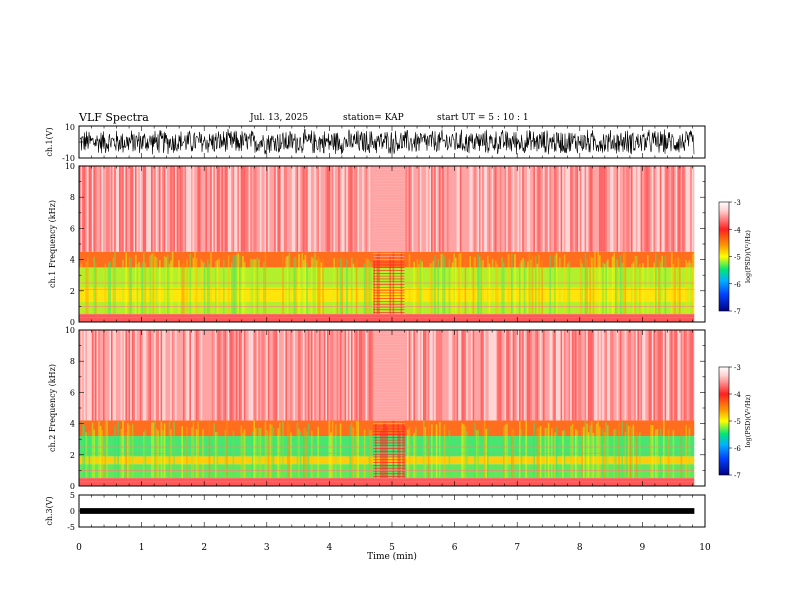  I want to click on ch1-spec-band, so click(387, 318).